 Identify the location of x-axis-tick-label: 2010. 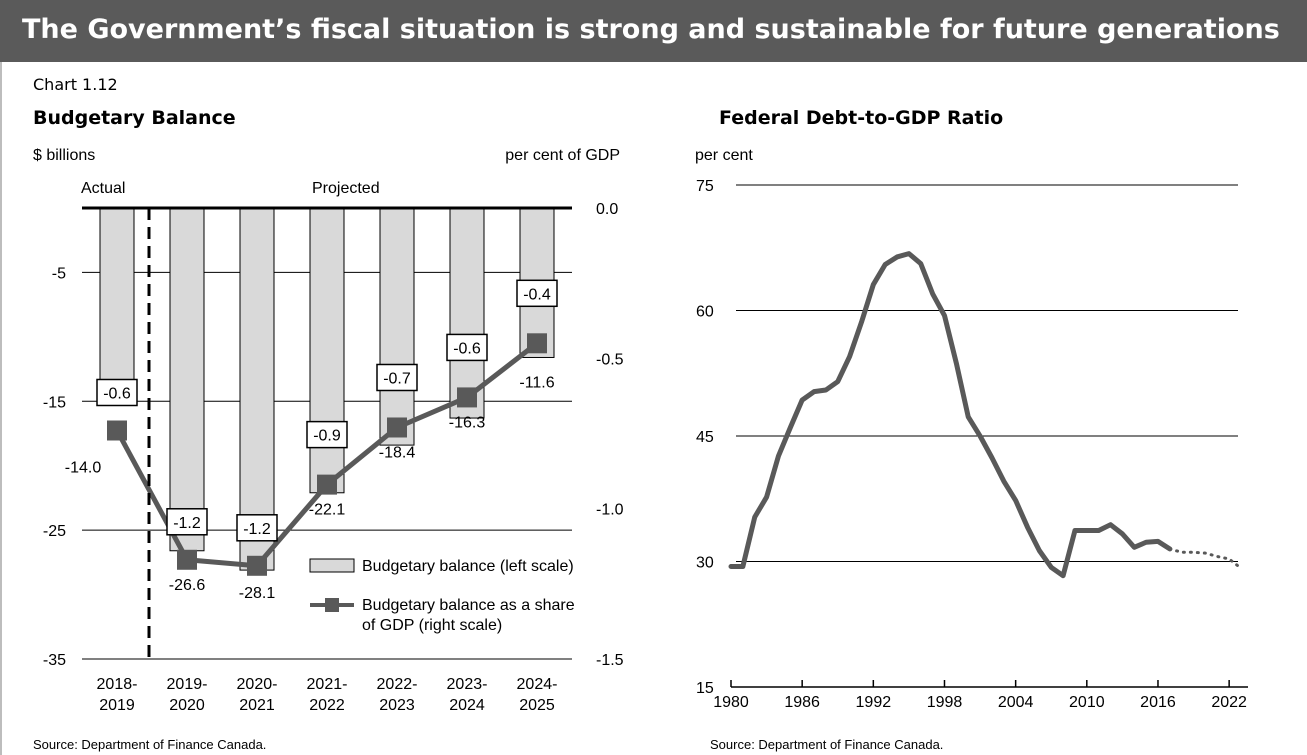
(1087, 702).